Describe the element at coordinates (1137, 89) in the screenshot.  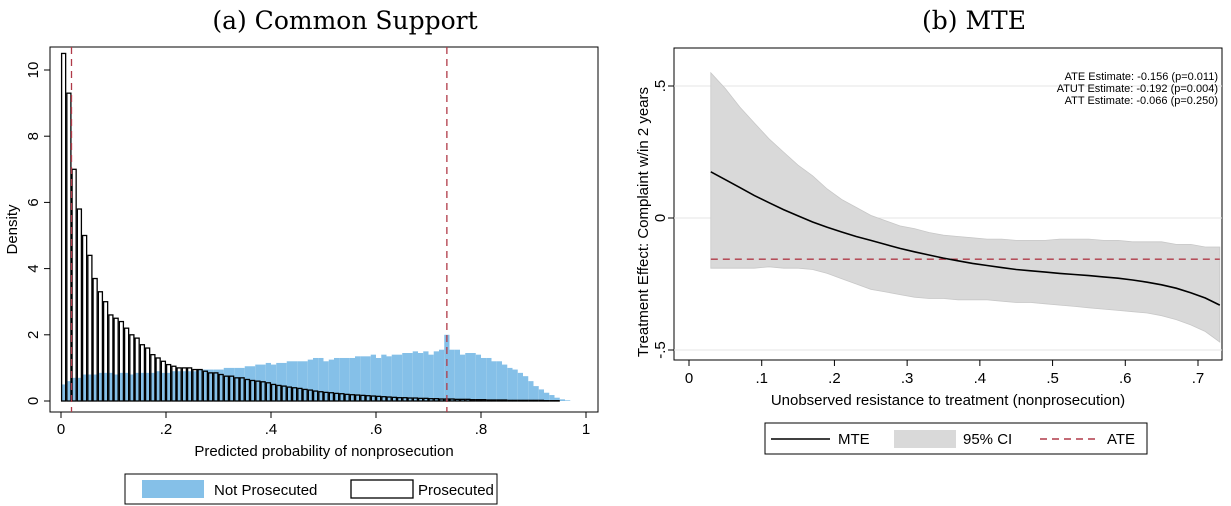
I see `estimate-annotation: ATUT Estimate: -0.192 (p=0.004)` at that location.